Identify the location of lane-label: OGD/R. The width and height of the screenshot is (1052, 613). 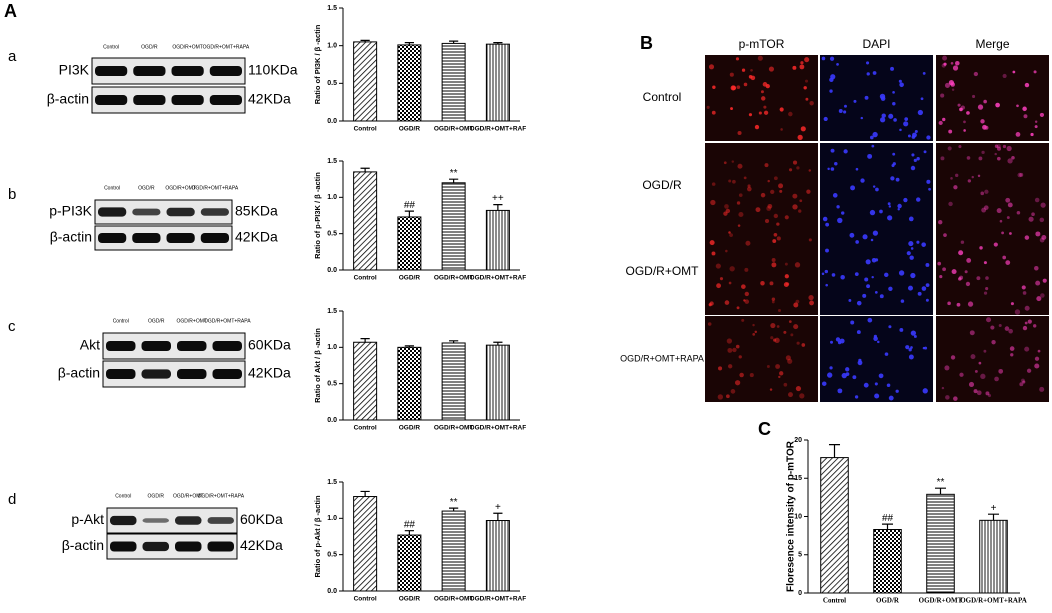
(149, 47).